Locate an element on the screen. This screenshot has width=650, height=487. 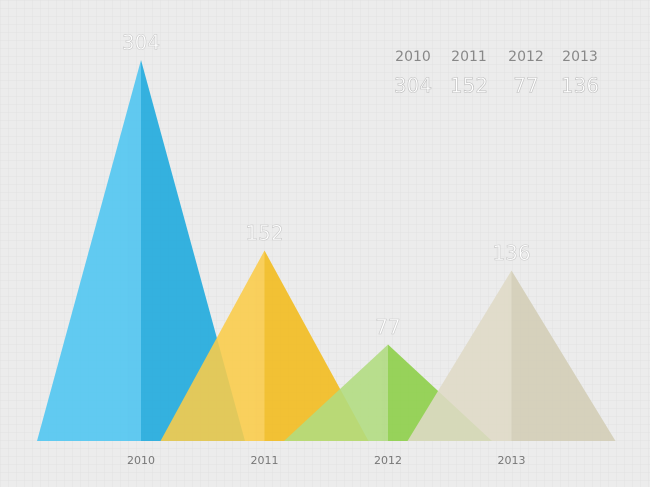
x-tick-label: 2010 is located at coordinates (141, 460).